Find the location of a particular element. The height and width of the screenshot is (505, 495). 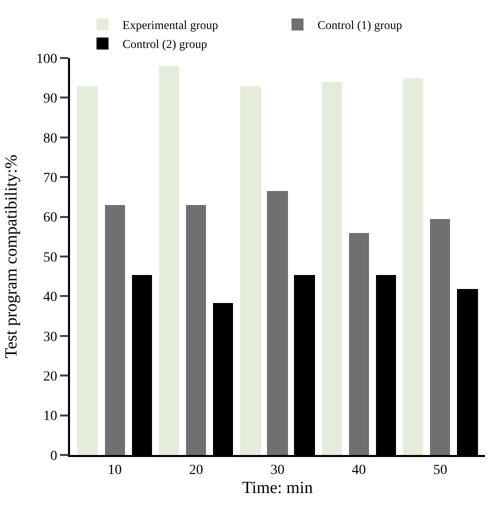

x-tick-label: 10 is located at coordinates (115, 470).